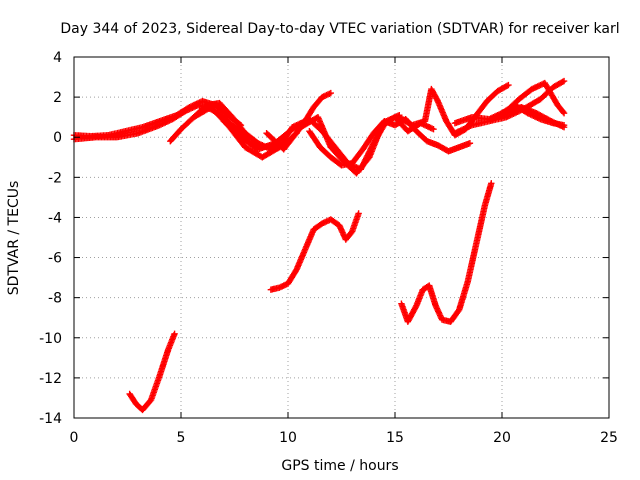  Describe the element at coordinates (55, 299) in the screenshot. I see `y-tick-label: -8` at that location.